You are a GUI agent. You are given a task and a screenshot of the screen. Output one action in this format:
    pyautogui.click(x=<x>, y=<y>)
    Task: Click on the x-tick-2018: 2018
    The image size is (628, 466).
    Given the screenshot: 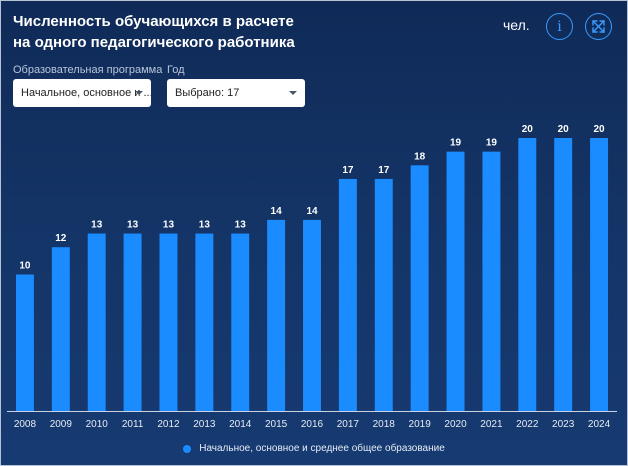 What is the action you would take?
    pyautogui.click(x=384, y=424)
    